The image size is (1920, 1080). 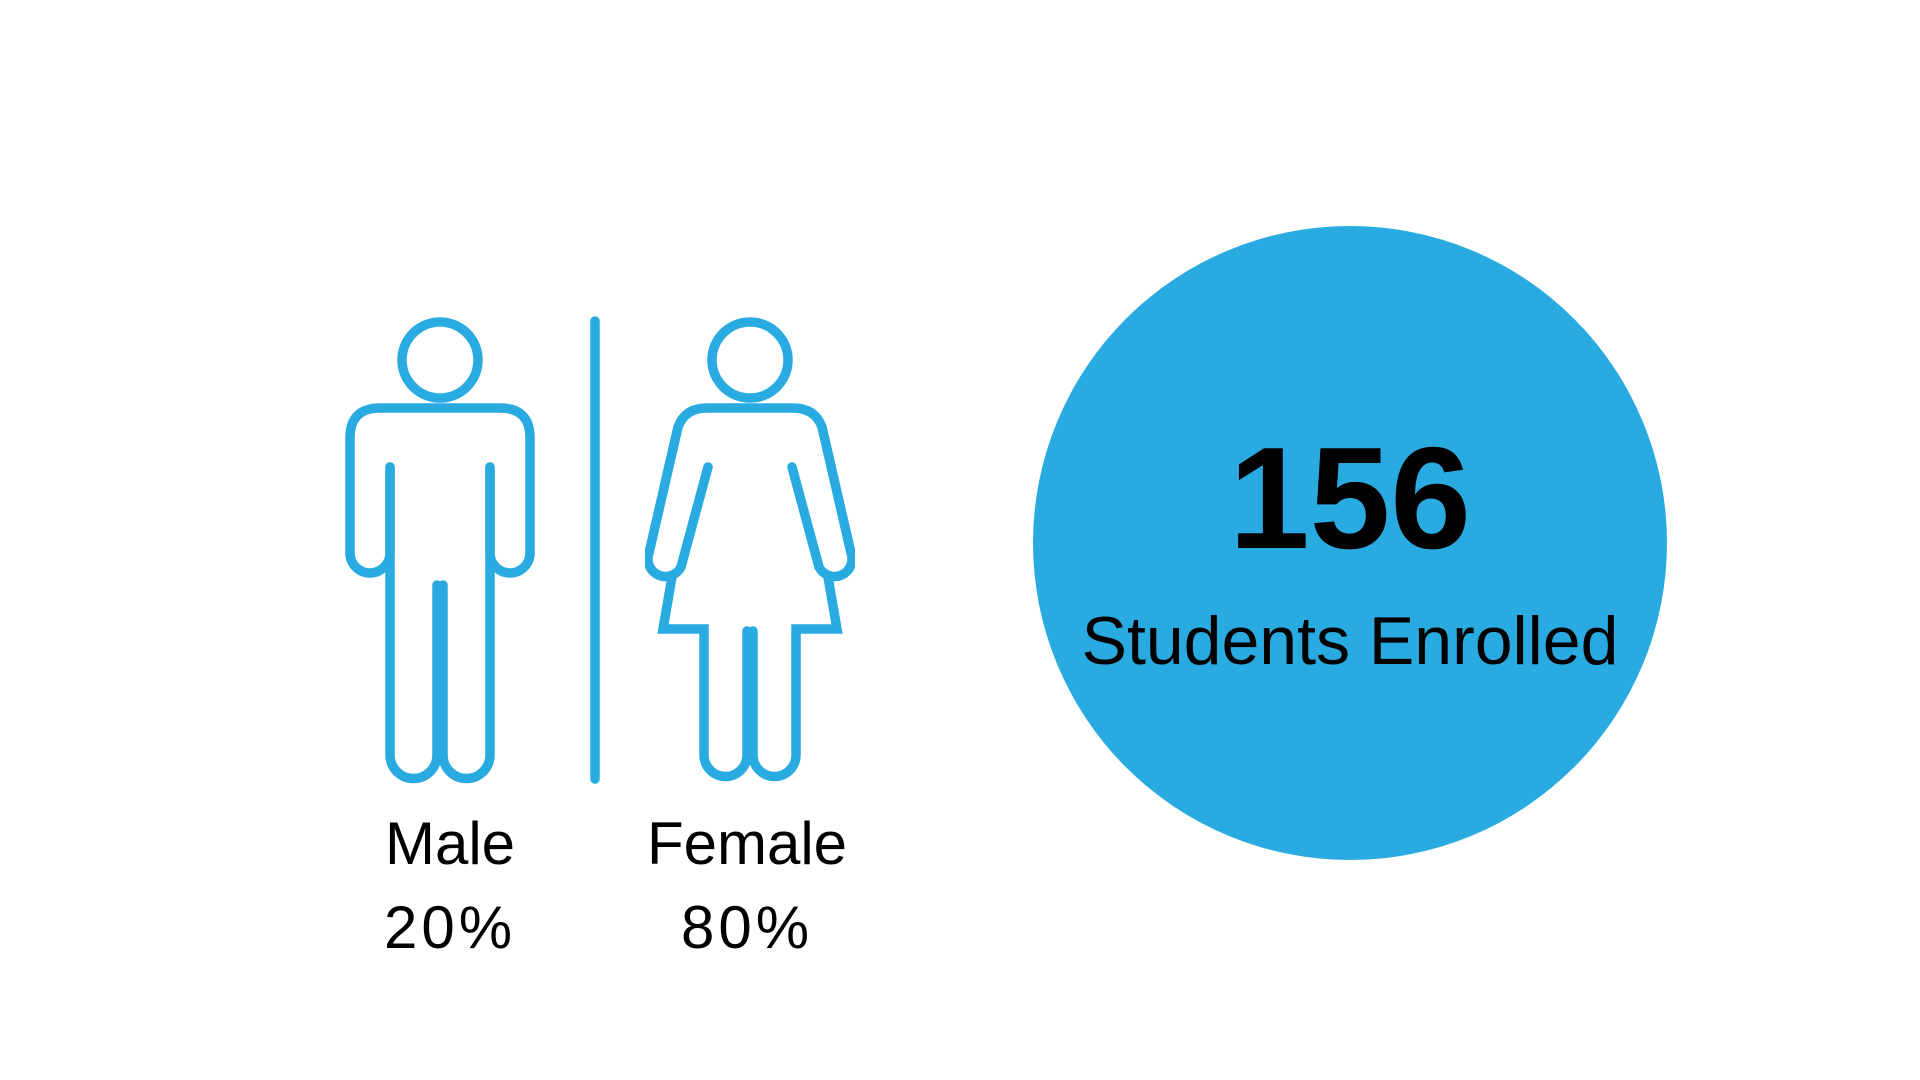 I want to click on female-icon-head, so click(x=750, y=360).